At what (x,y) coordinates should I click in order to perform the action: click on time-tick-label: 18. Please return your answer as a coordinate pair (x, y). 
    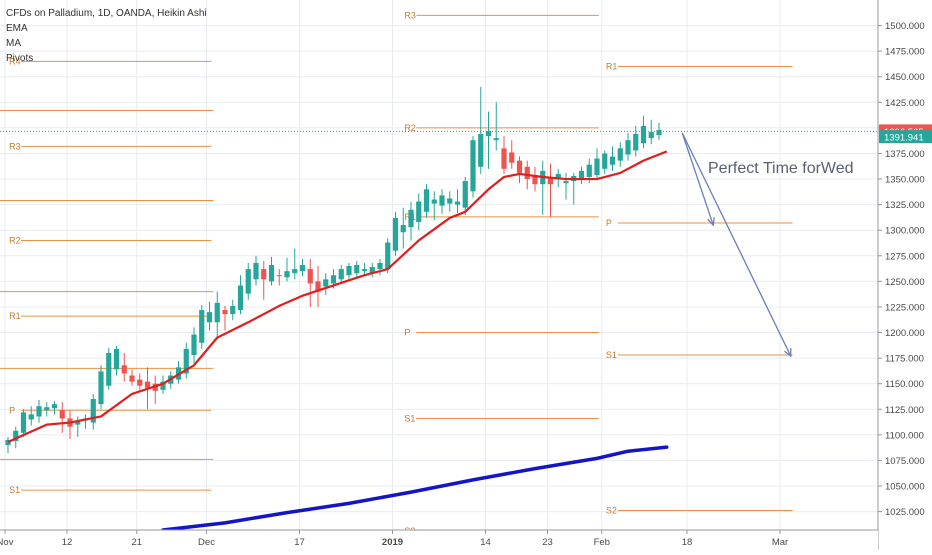
    Looking at the image, I should click on (687, 542).